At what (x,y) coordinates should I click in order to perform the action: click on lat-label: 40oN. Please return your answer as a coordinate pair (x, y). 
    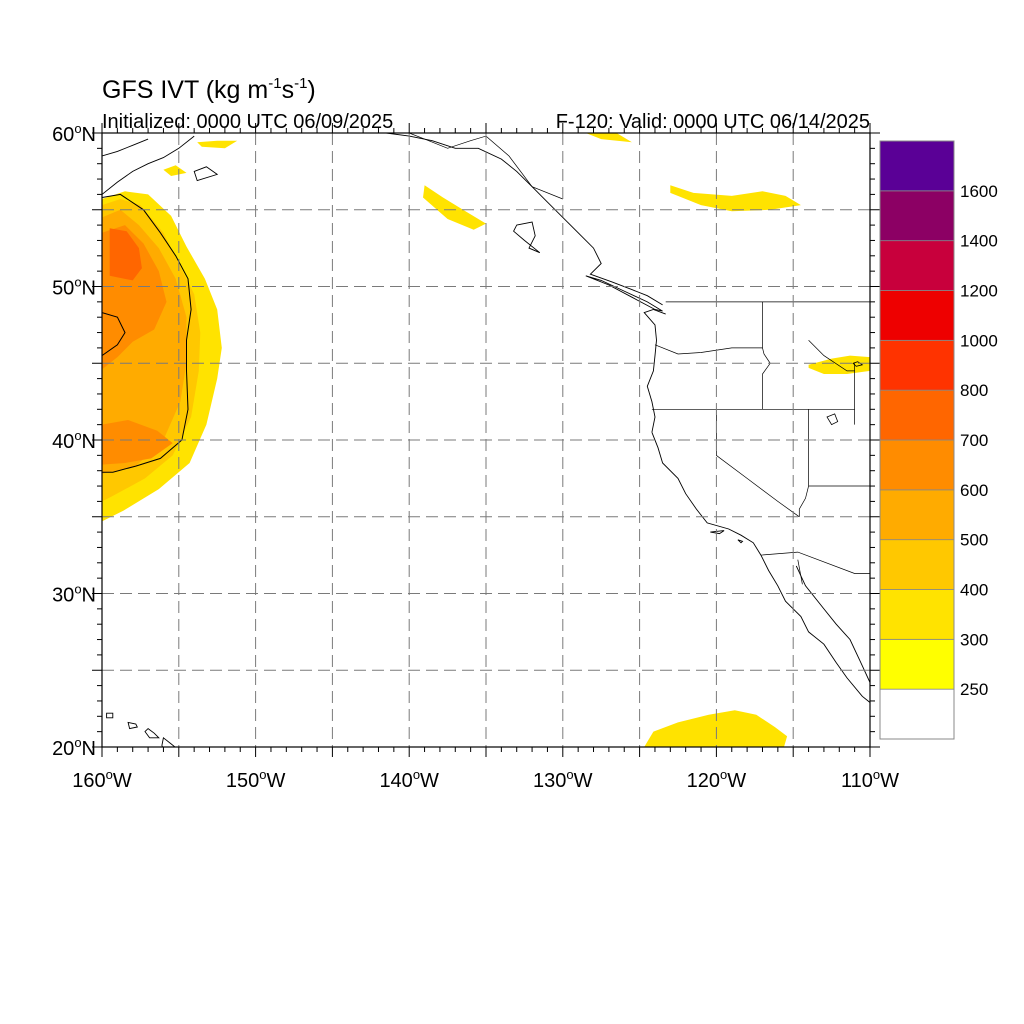
    Looking at the image, I should click on (74, 440).